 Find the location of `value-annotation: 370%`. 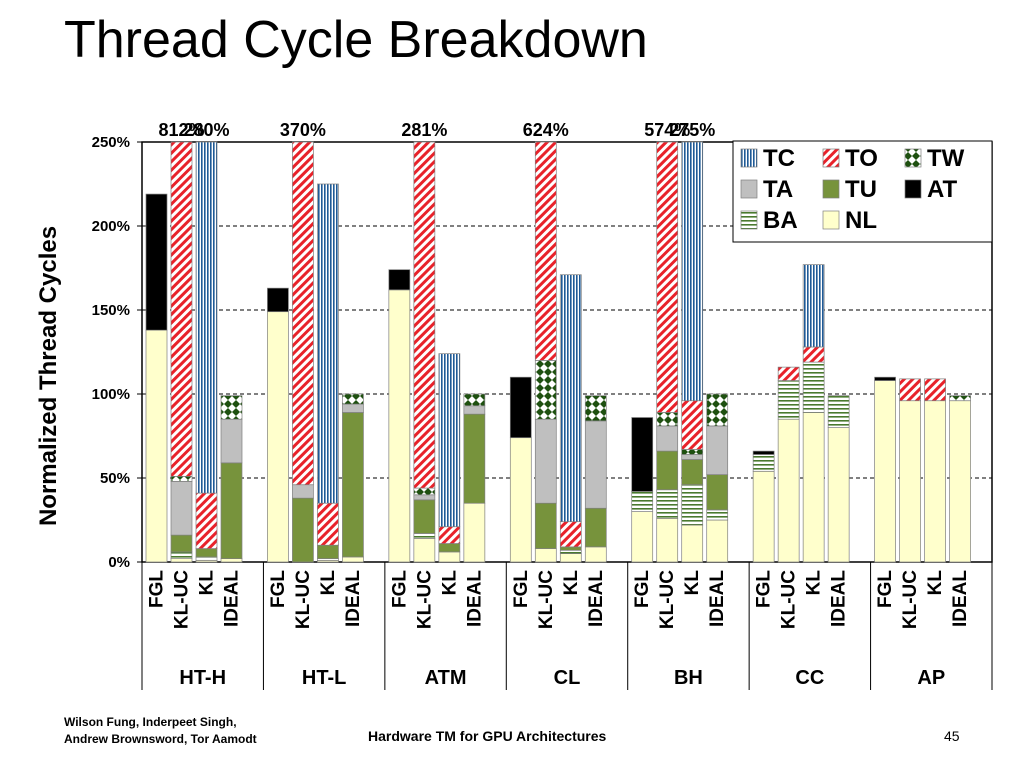

value-annotation: 370% is located at coordinates (303, 130).